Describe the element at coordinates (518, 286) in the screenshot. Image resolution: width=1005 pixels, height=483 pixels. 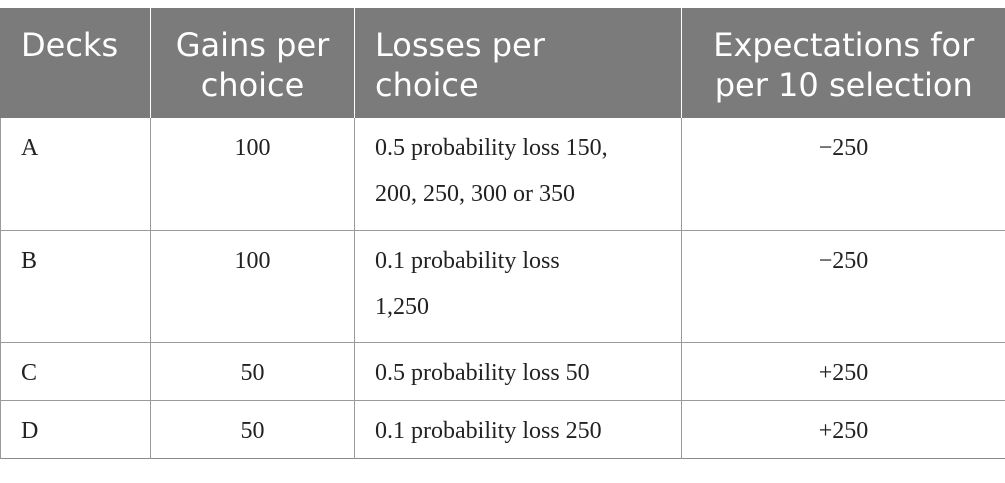
I see `loss-cell: 0.1 probability loss 1,250` at that location.